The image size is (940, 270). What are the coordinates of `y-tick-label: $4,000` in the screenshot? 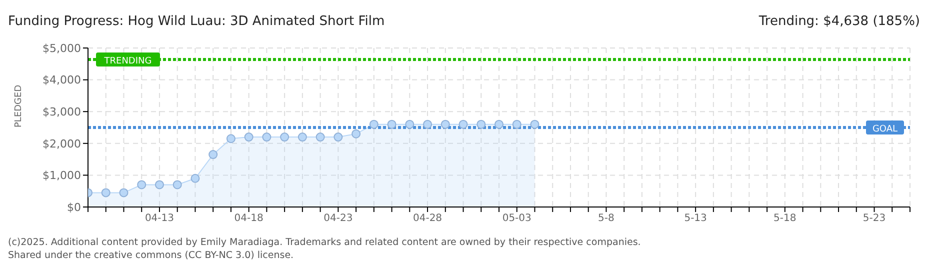 It's located at (61, 80).